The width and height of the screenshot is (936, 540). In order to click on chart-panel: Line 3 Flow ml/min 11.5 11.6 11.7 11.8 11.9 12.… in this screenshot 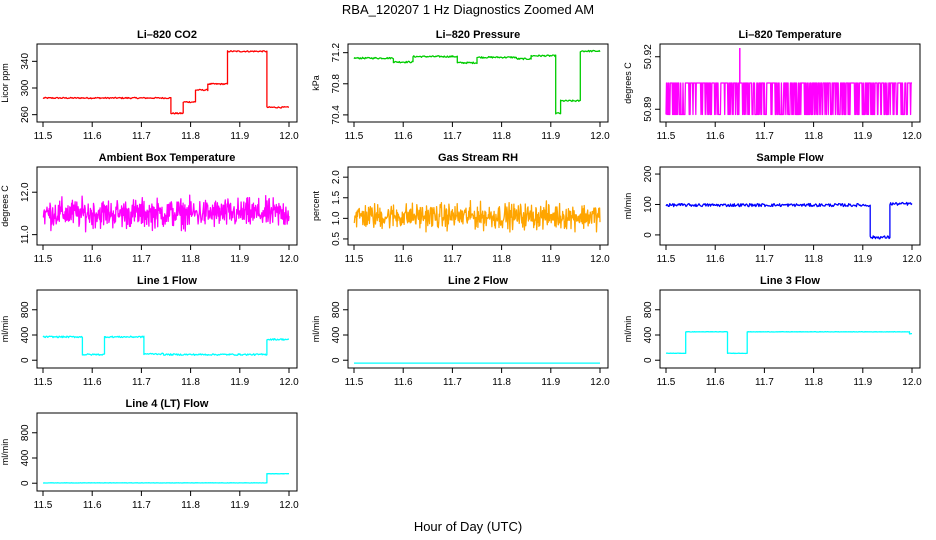, I will do `click(772, 331)`.